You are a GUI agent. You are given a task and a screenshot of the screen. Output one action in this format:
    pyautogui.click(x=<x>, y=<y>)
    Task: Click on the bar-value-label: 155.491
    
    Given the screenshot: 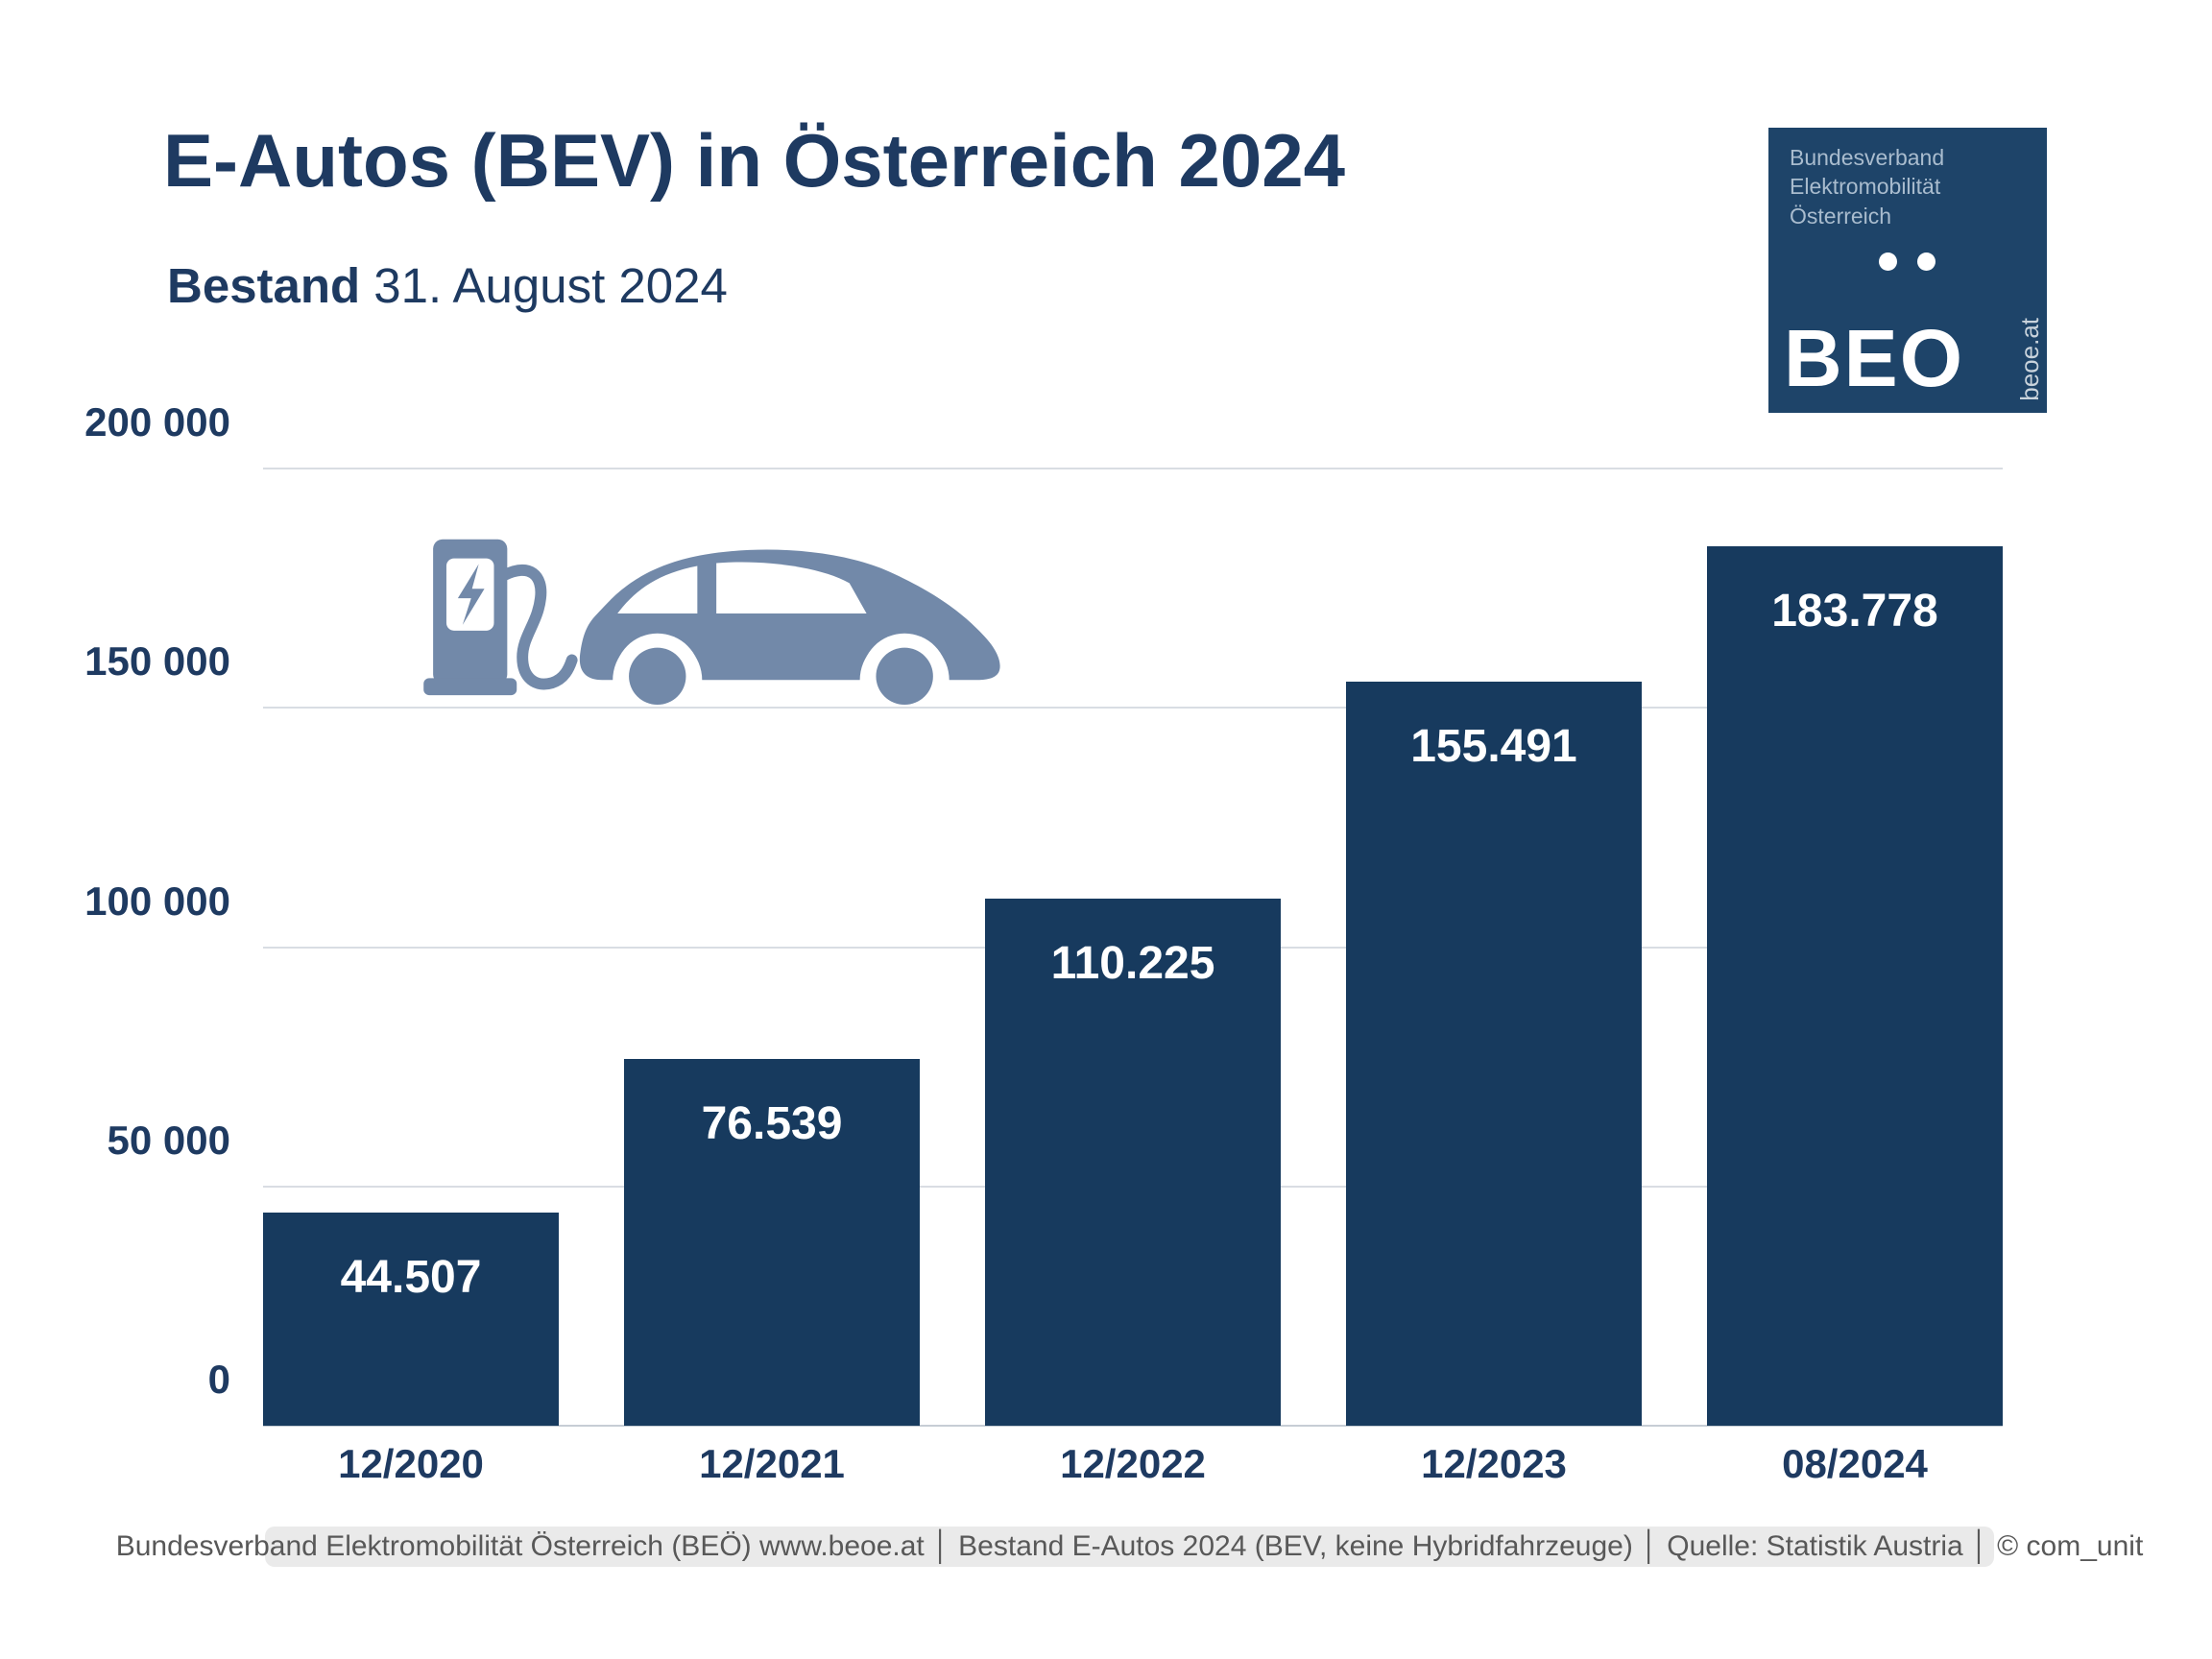 What is the action you would take?
    pyautogui.click(x=1493, y=746)
    